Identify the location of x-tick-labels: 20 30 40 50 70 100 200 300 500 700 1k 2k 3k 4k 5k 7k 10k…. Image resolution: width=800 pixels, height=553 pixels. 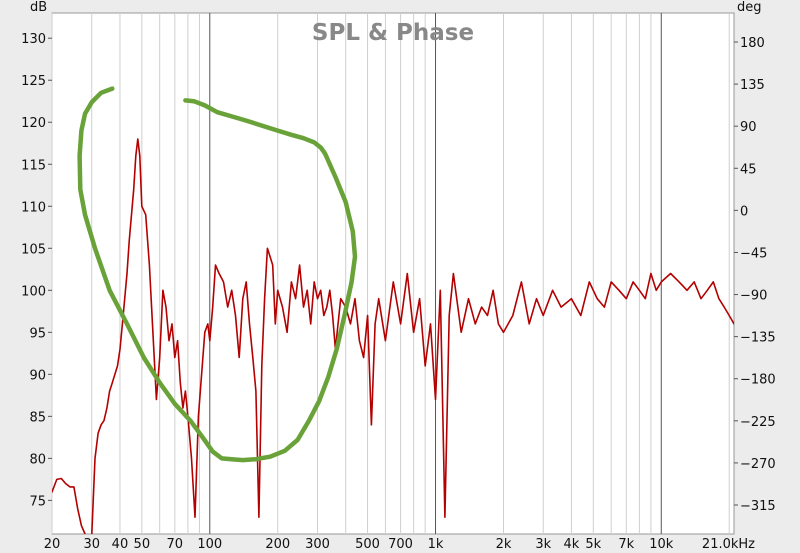
(399, 544).